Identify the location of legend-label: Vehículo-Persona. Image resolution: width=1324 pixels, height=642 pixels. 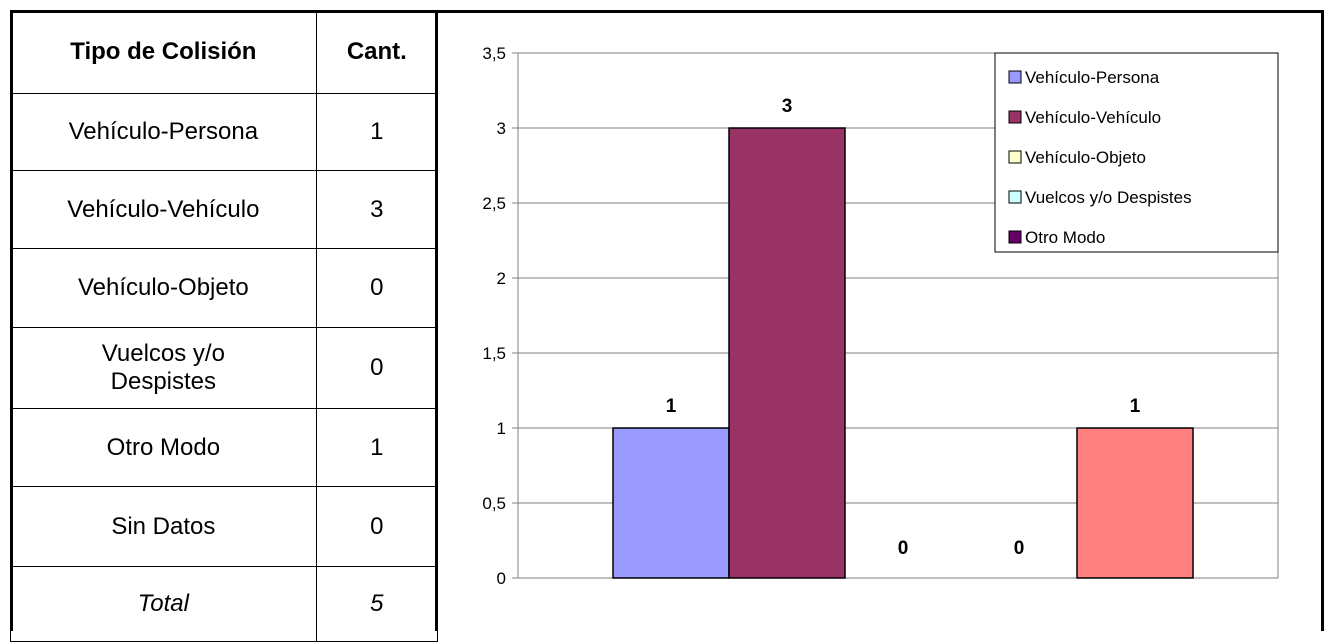
(1092, 77).